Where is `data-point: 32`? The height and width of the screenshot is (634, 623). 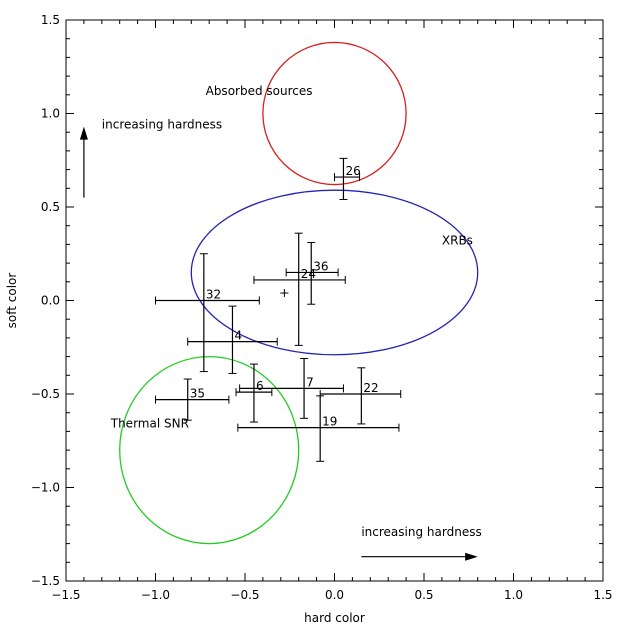 data-point: 32 is located at coordinates (207, 313).